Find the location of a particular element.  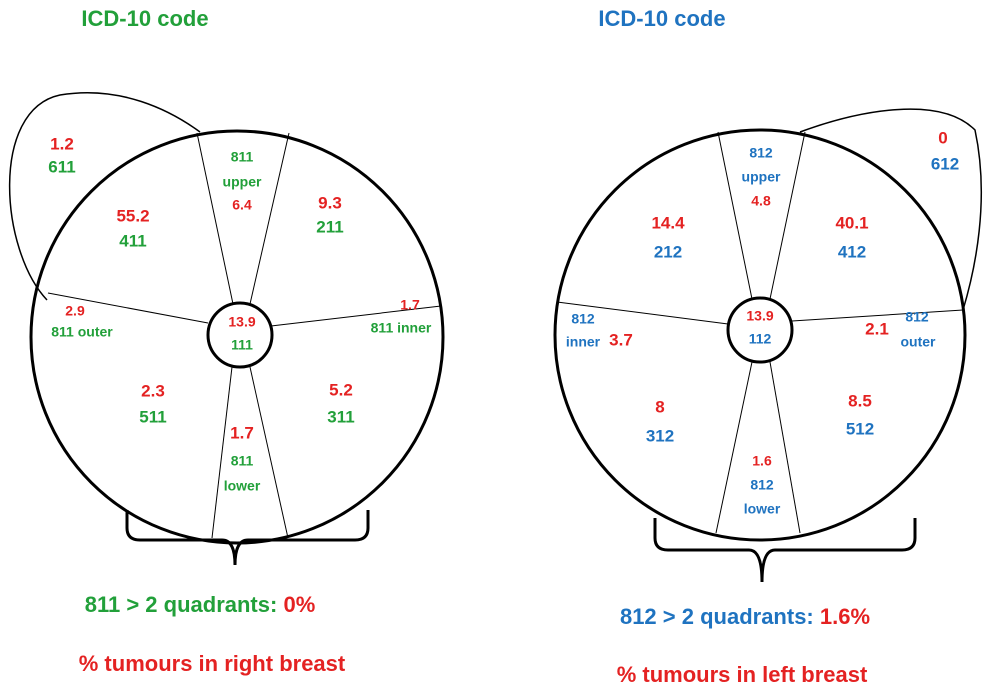

label: 811 outer is located at coordinates (82, 332).